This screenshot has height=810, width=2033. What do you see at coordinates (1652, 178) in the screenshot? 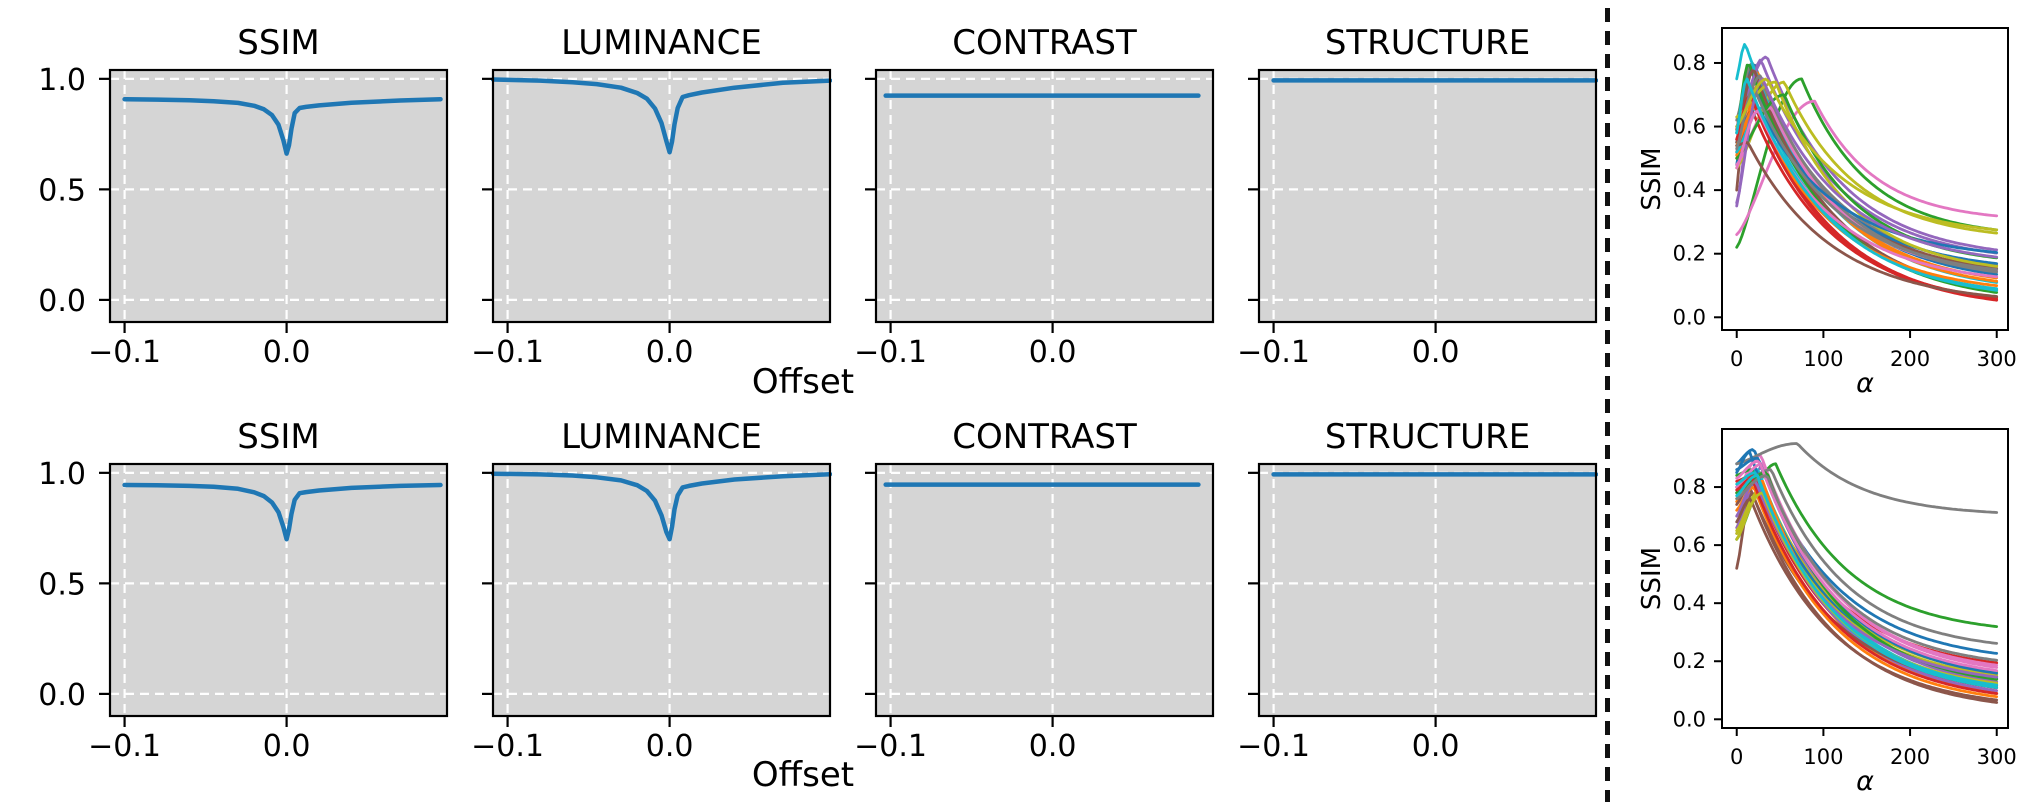
I see `ylabel-ssim: SSIM` at bounding box center [1652, 178].